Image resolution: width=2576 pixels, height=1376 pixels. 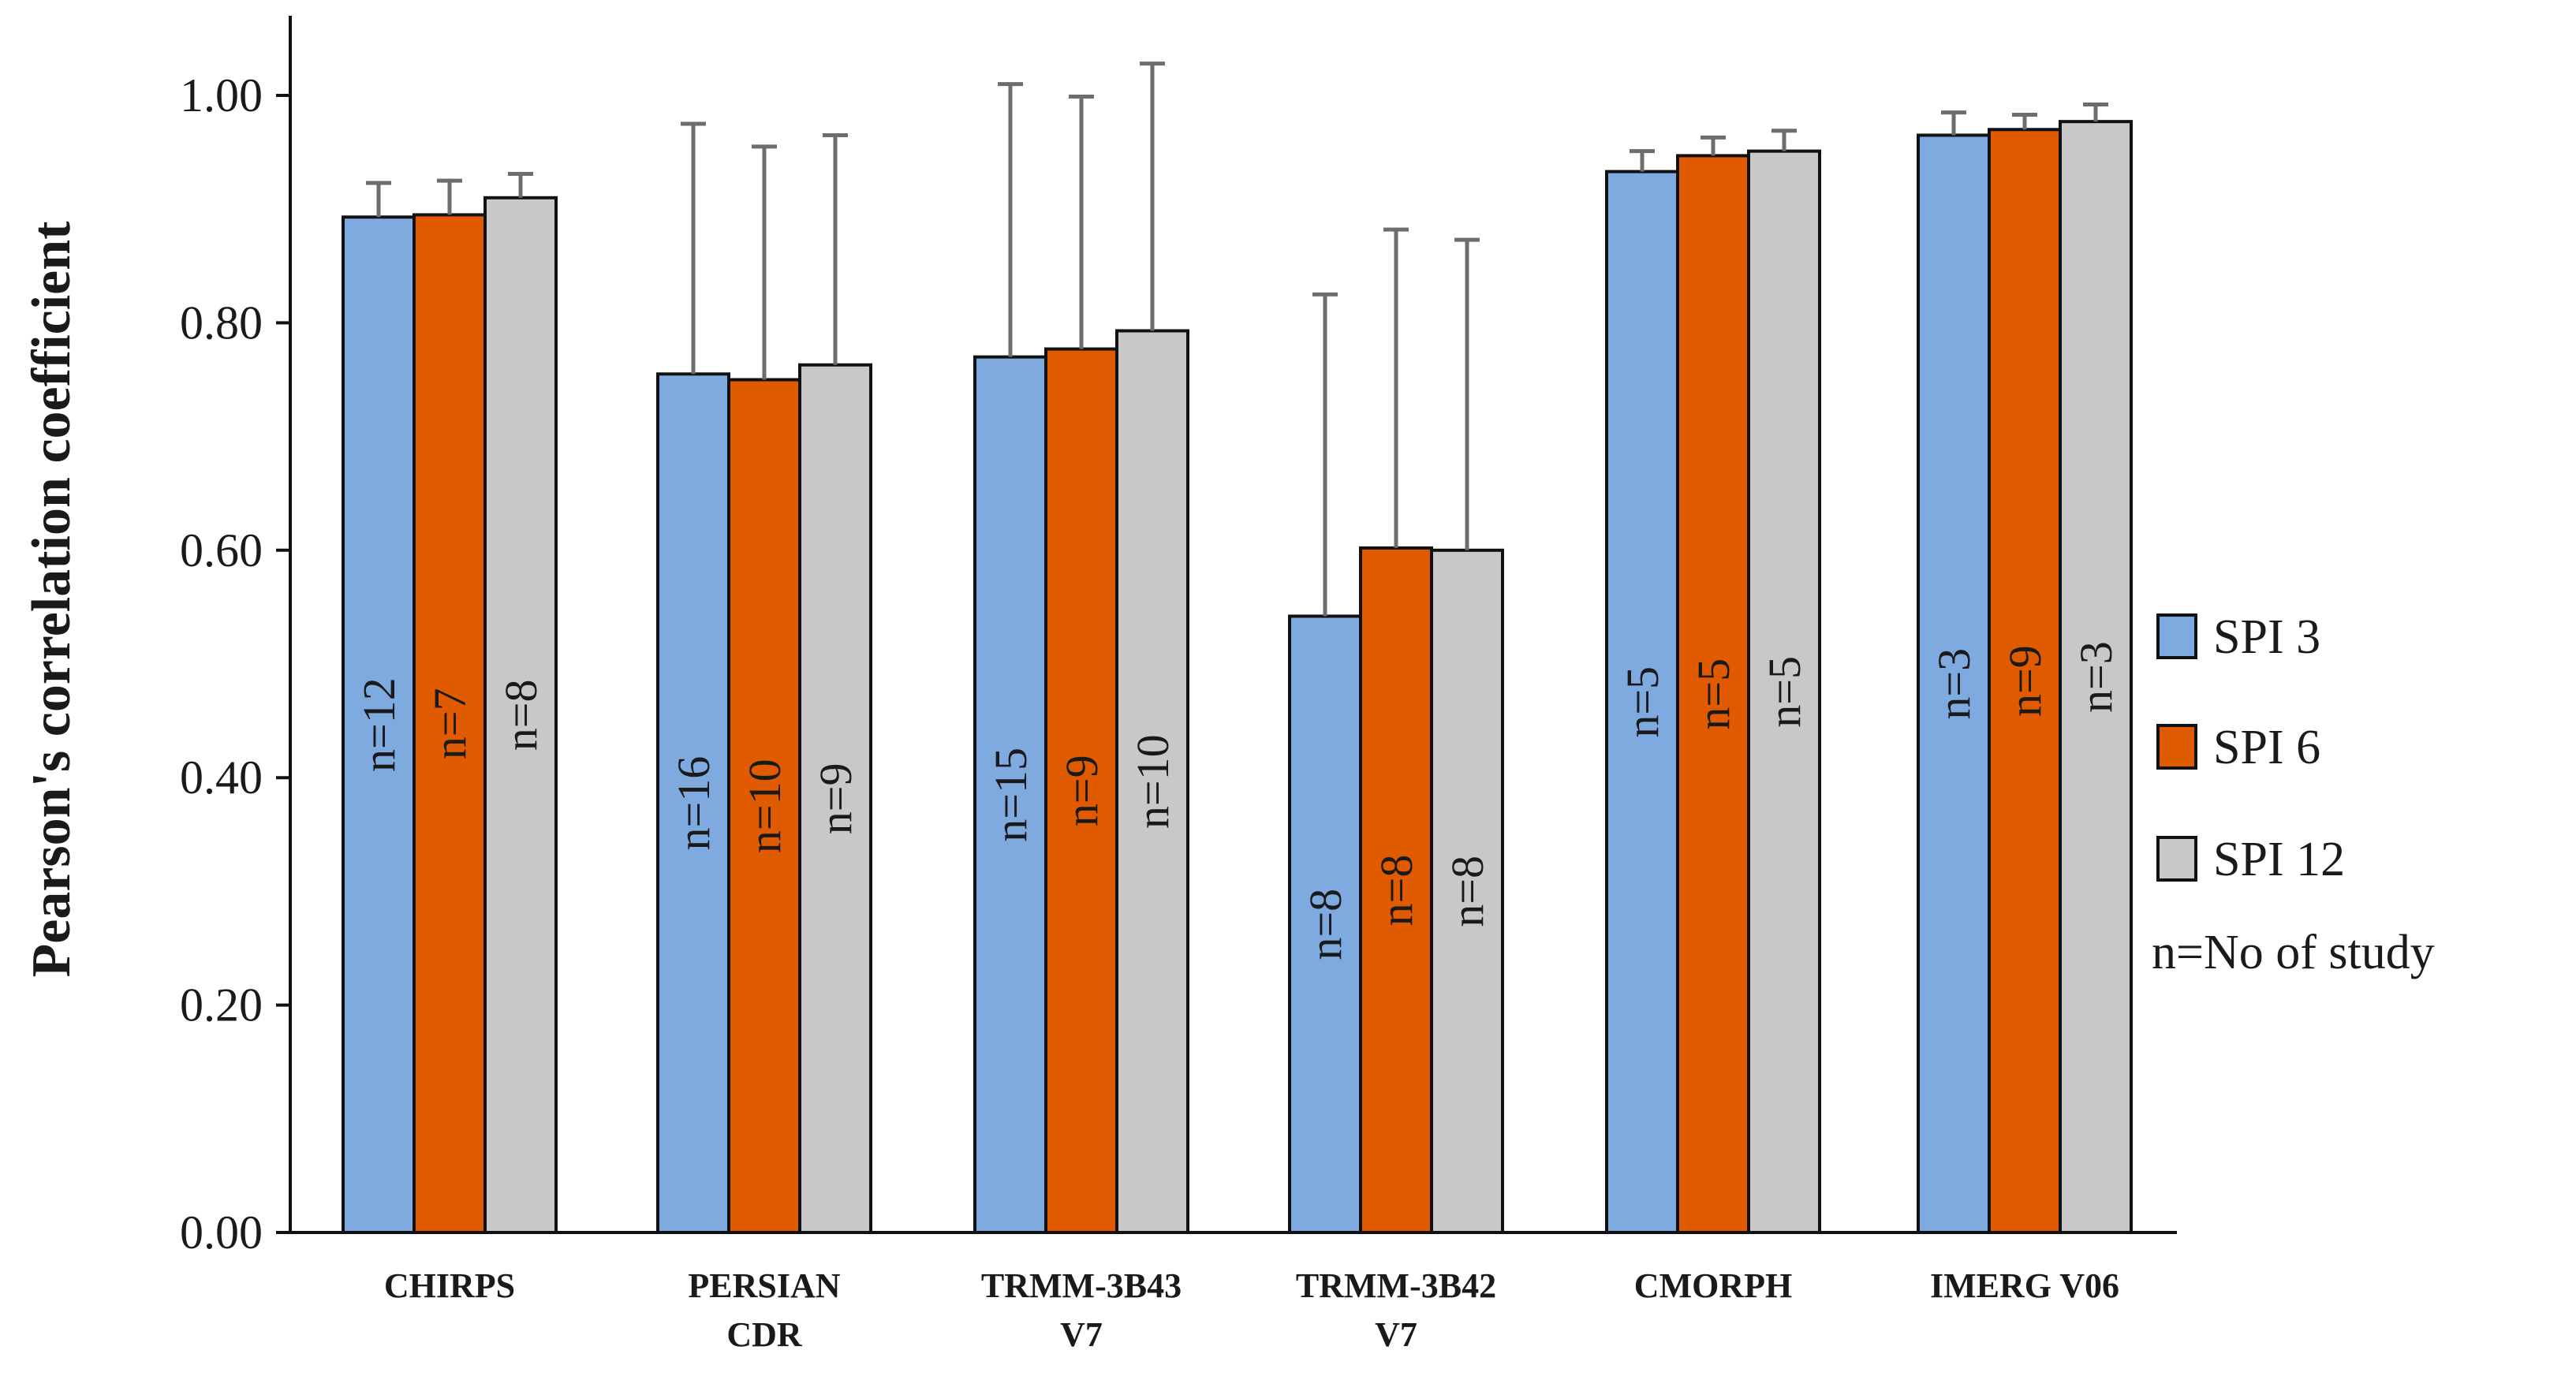 I want to click on y-tick-label: 0.00, so click(x=221, y=1232).